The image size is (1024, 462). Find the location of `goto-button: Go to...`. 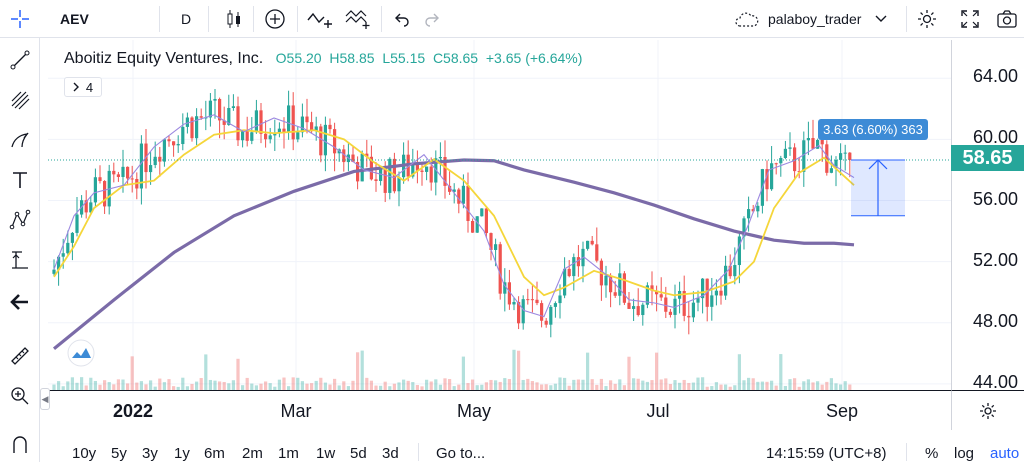

goto-button: Go to... is located at coordinates (461, 453).